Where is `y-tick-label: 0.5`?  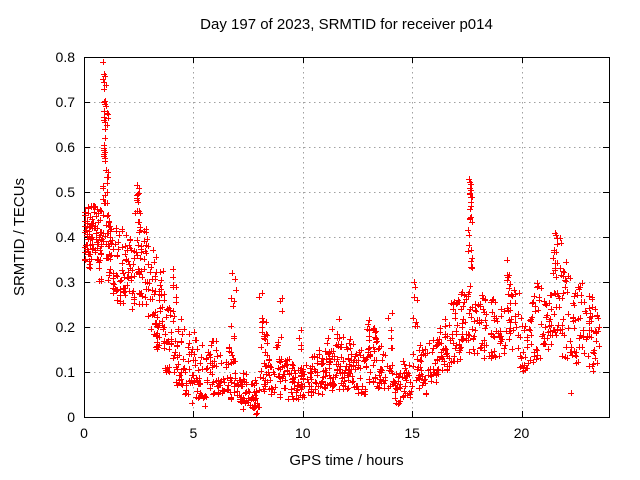 y-tick-label: 0.5 is located at coordinates (66, 192).